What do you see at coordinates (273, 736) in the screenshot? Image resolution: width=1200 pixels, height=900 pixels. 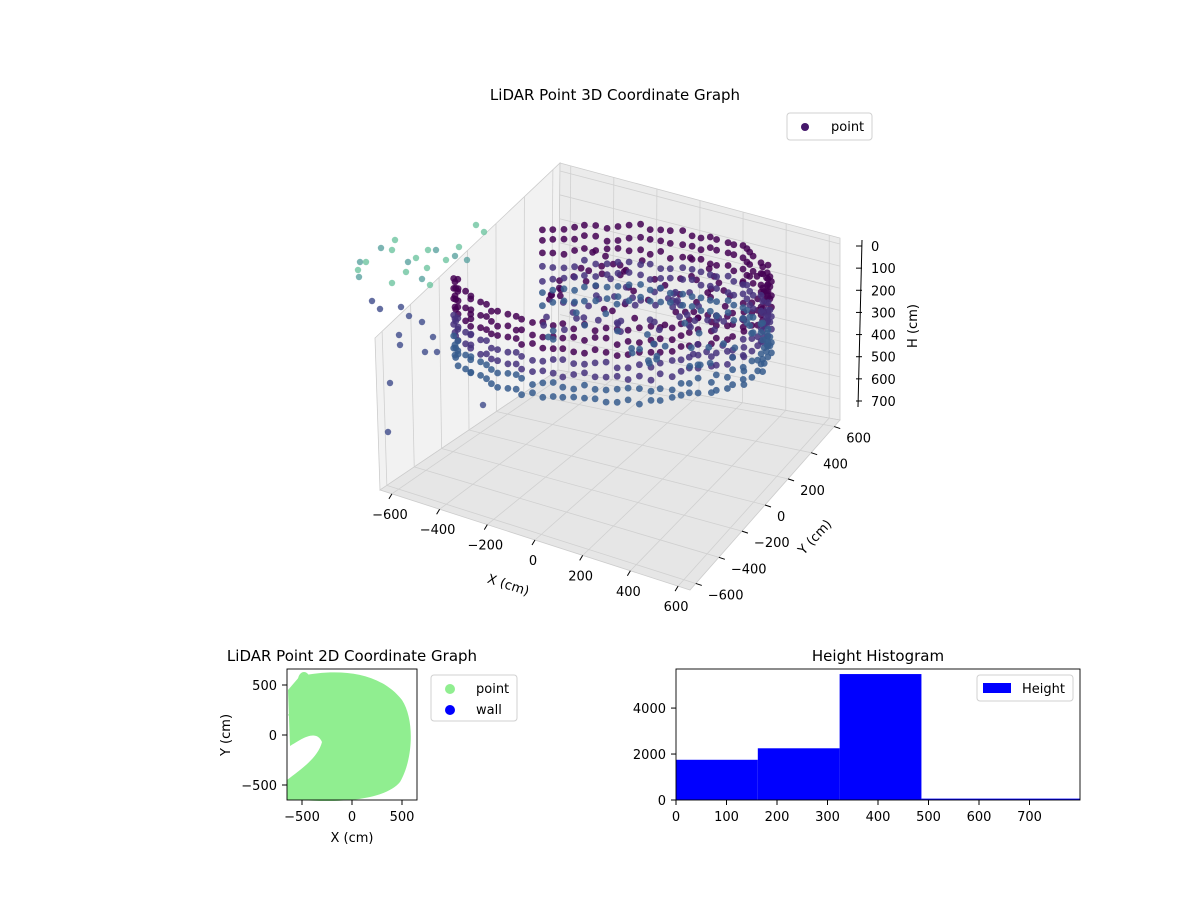 I see `tick-label-y-2d: 0` at bounding box center [273, 736].